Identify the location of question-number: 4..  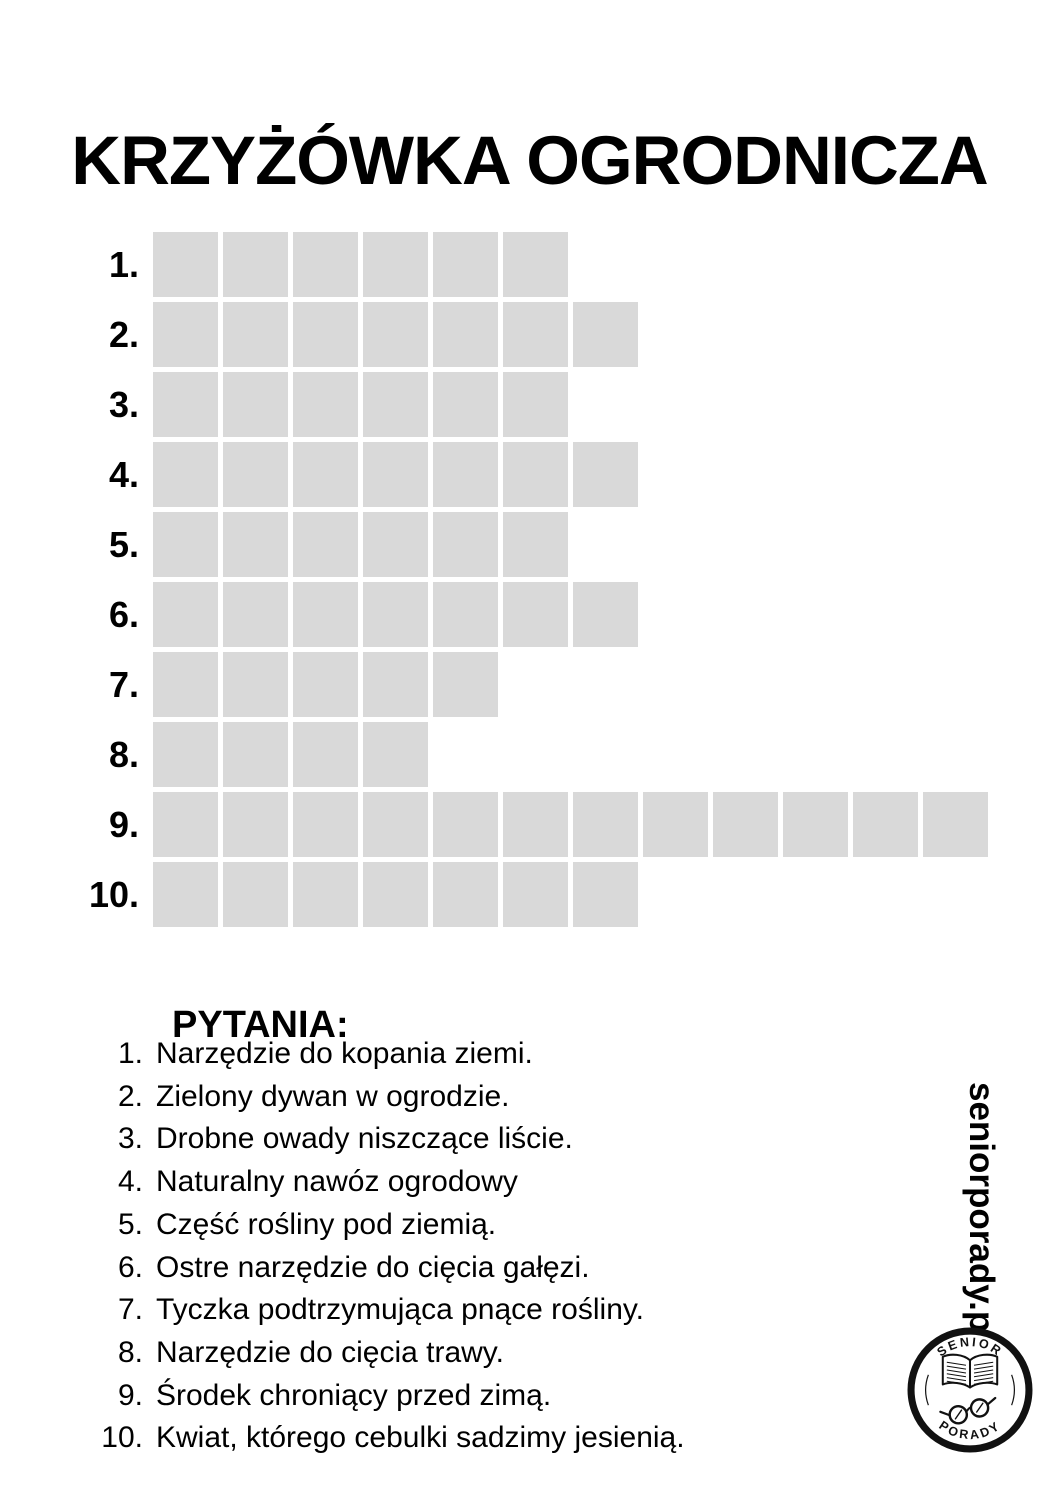
(130, 1182).